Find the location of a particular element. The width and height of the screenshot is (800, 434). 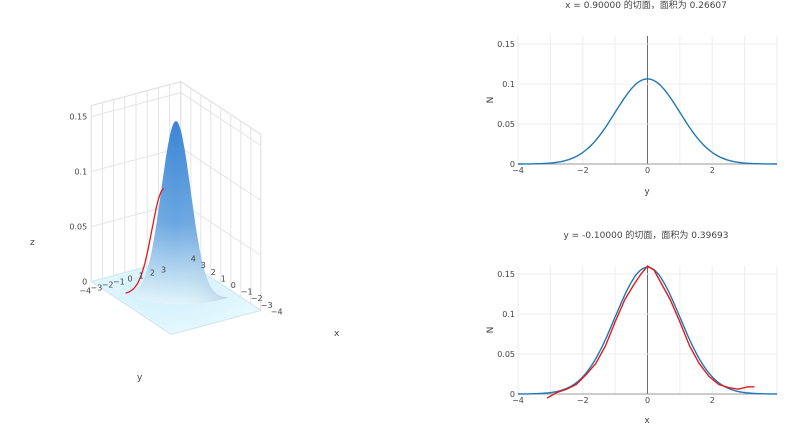

x-tick-label: −3 is located at coordinates (267, 305).